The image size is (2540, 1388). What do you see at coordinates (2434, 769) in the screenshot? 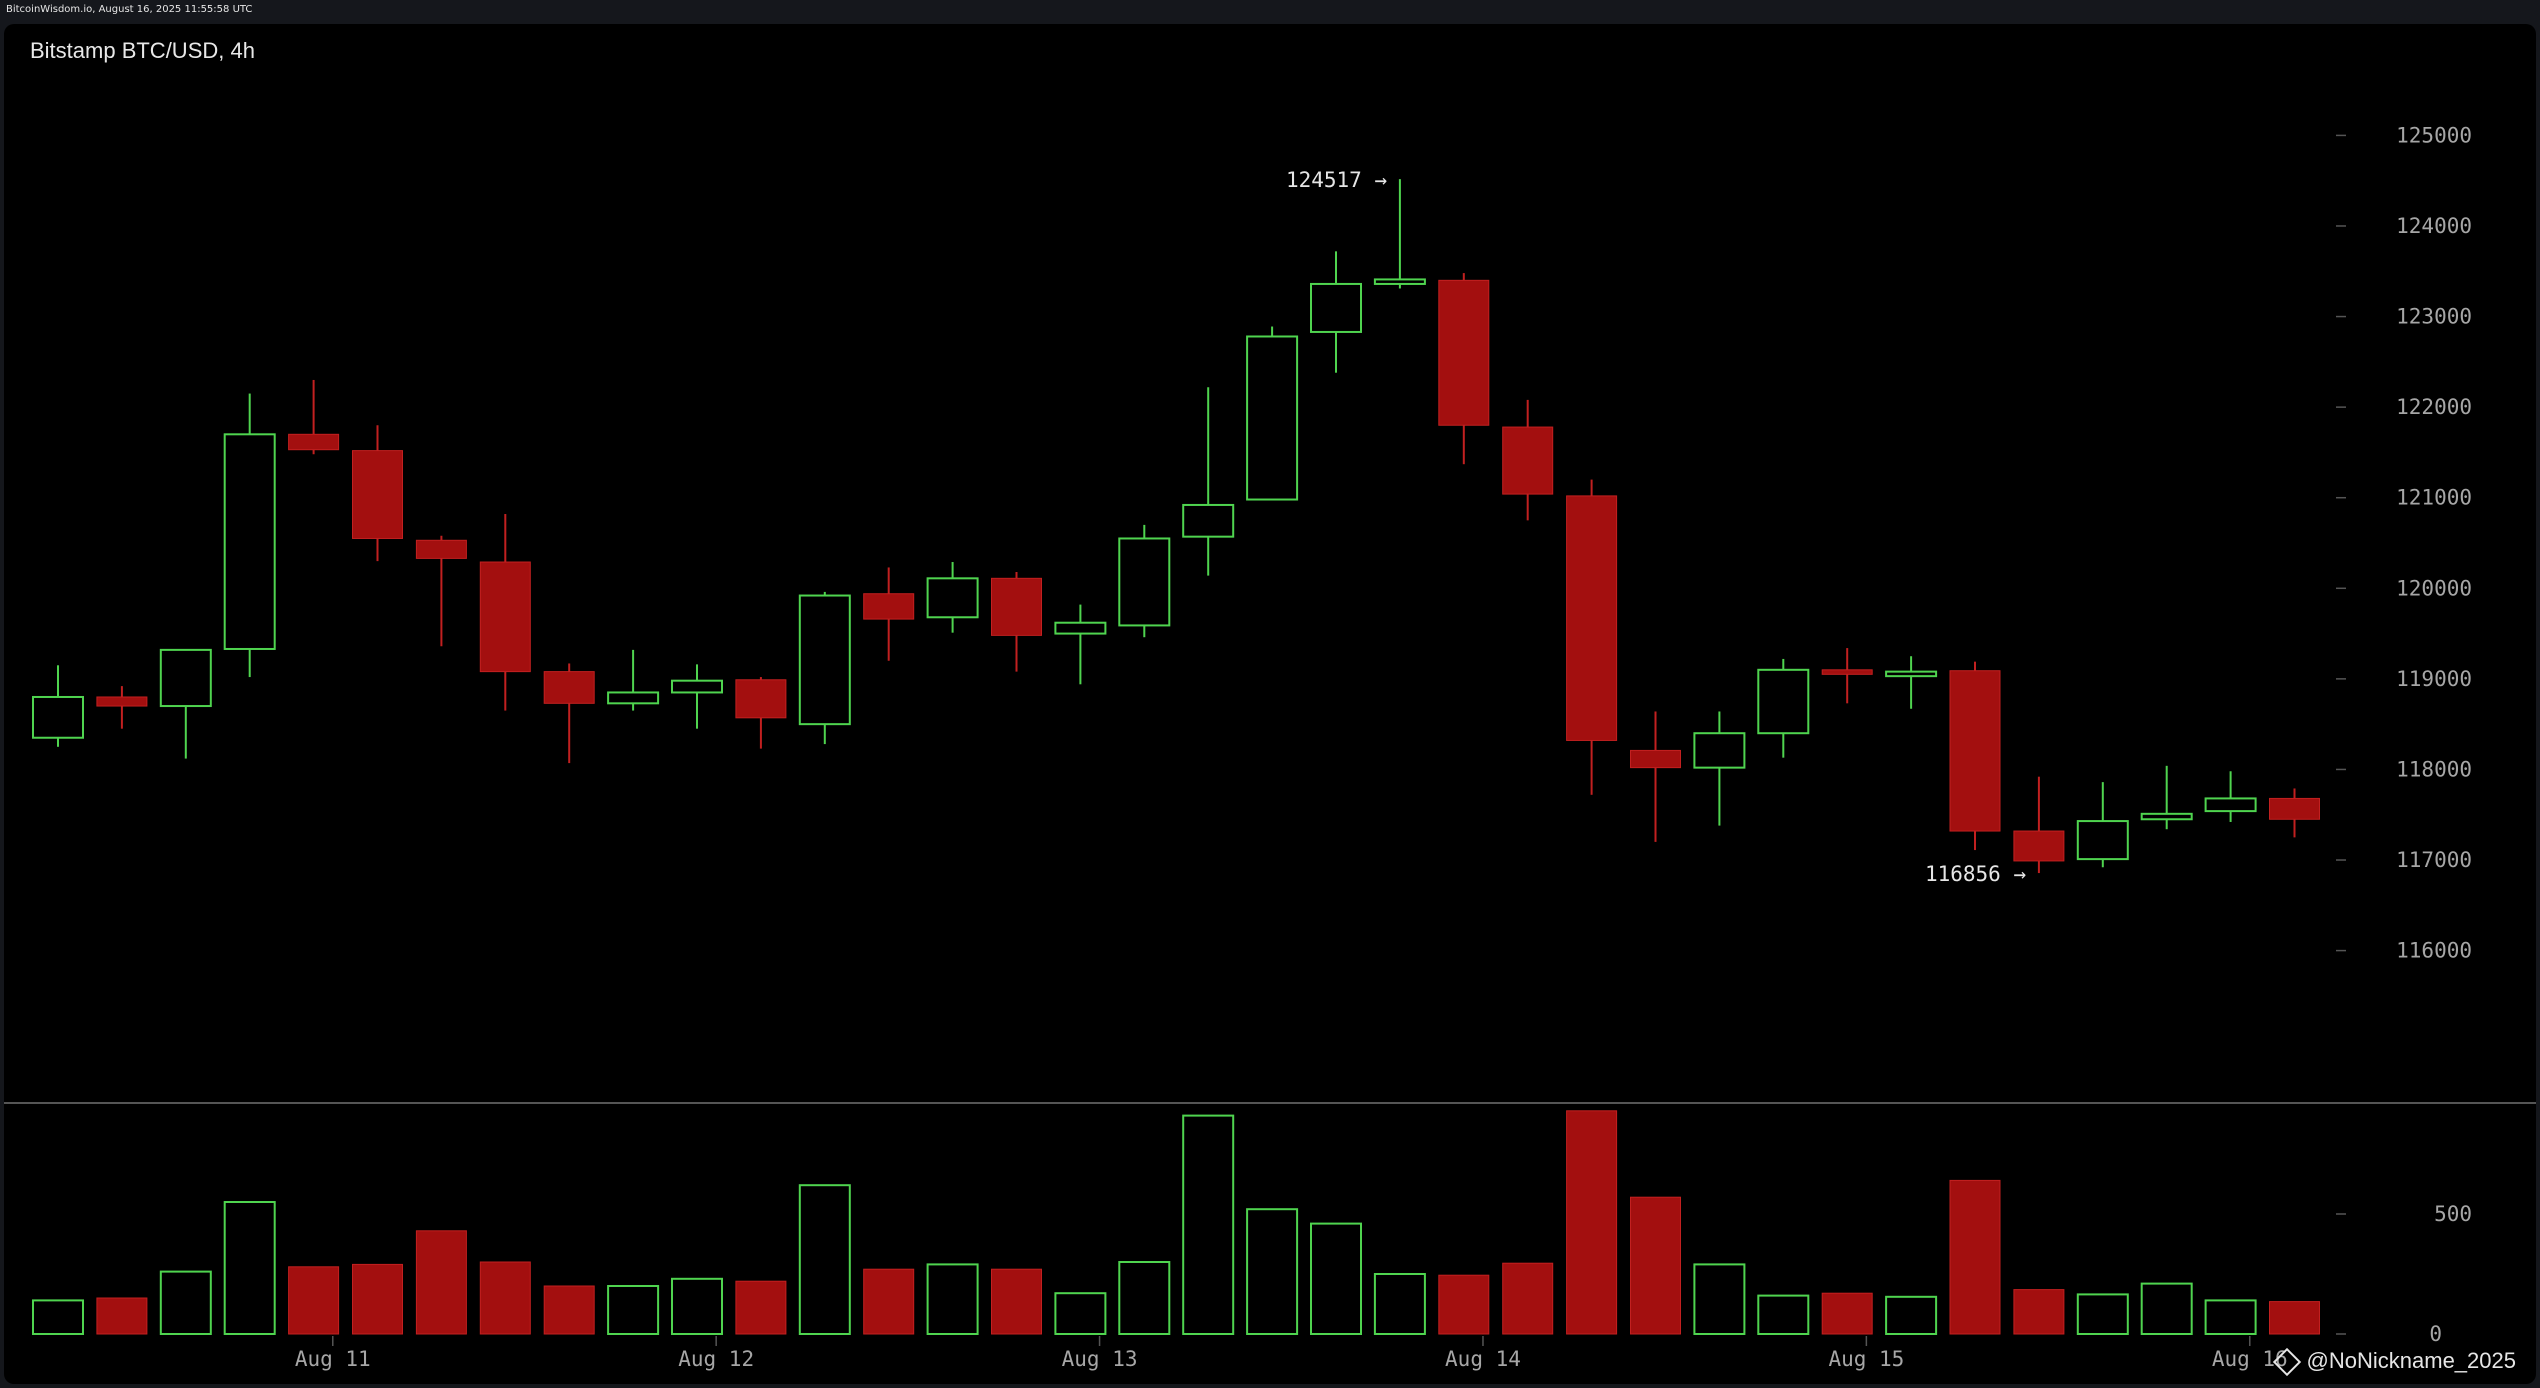
I see `price-tick-label: 118000` at bounding box center [2434, 769].